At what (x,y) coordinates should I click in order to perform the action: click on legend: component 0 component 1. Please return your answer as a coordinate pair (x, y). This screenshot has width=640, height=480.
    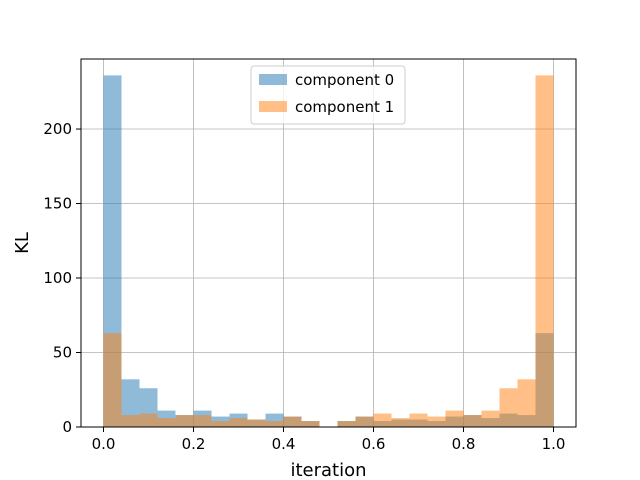
    Looking at the image, I should click on (328, 95).